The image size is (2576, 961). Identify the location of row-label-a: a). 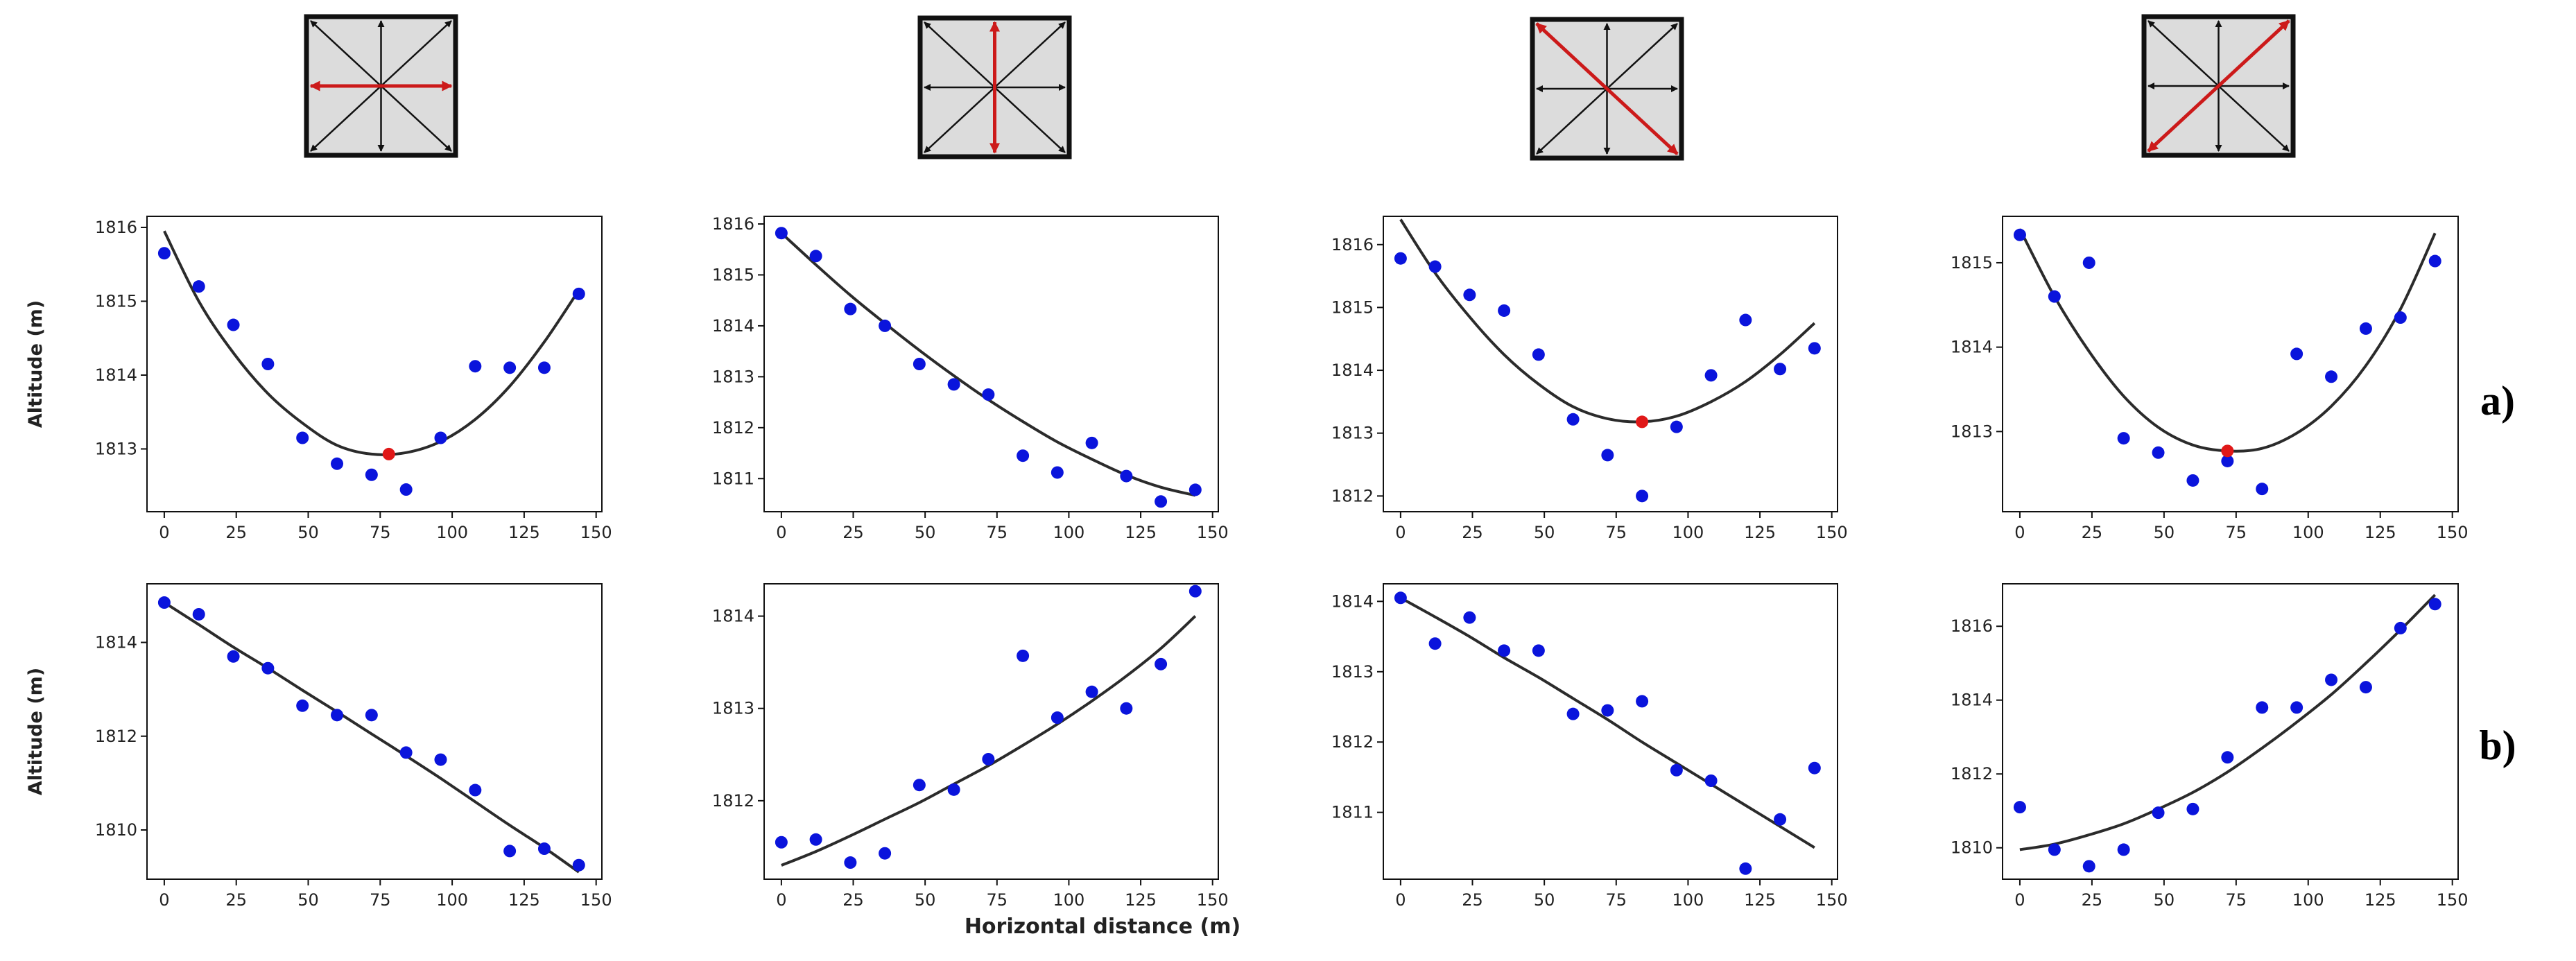
(2497, 401).